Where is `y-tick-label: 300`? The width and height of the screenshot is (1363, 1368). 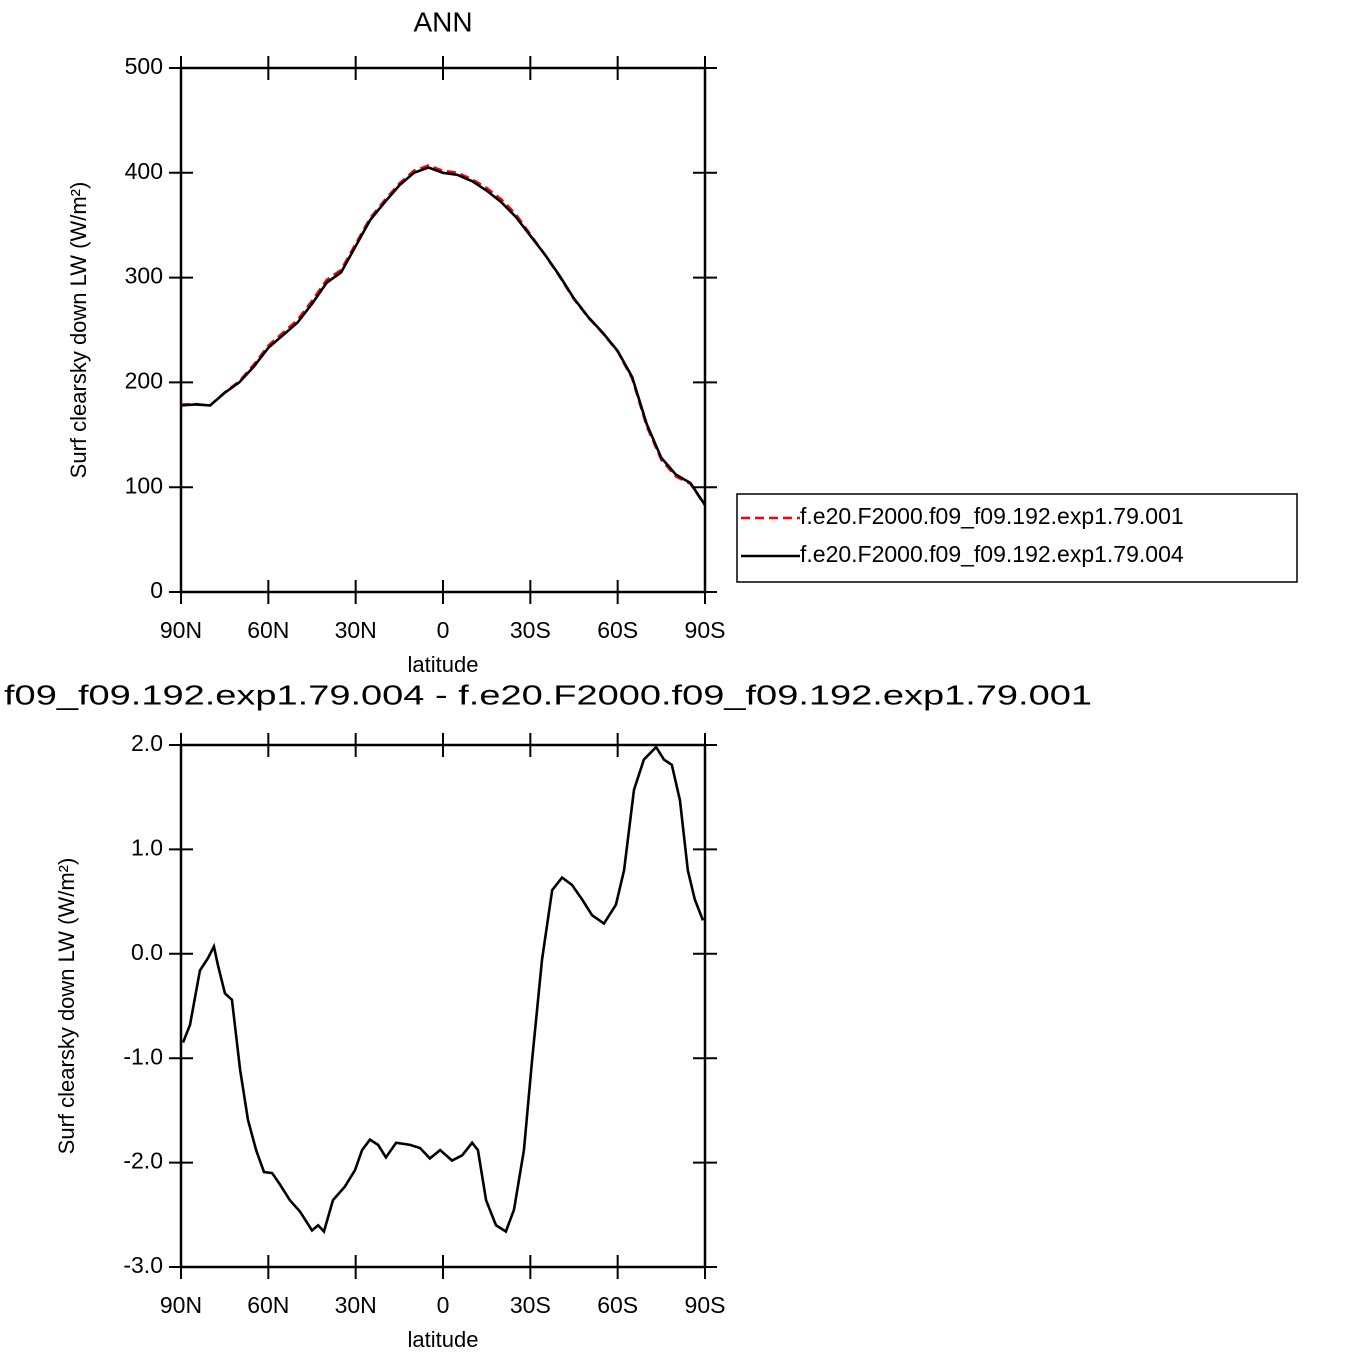 y-tick-label: 300 is located at coordinates (144, 276).